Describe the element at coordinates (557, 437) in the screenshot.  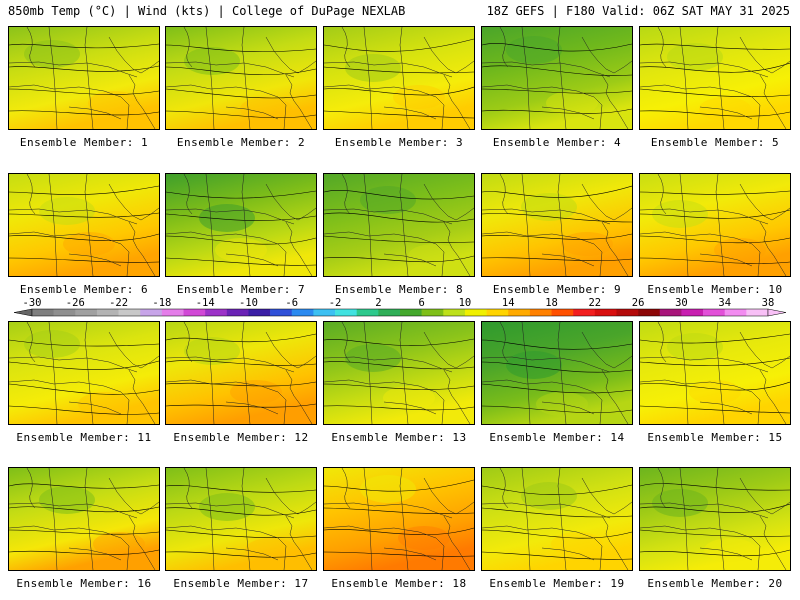
I see `ensemble-member-label-14: Ensemble Member: 14` at that location.